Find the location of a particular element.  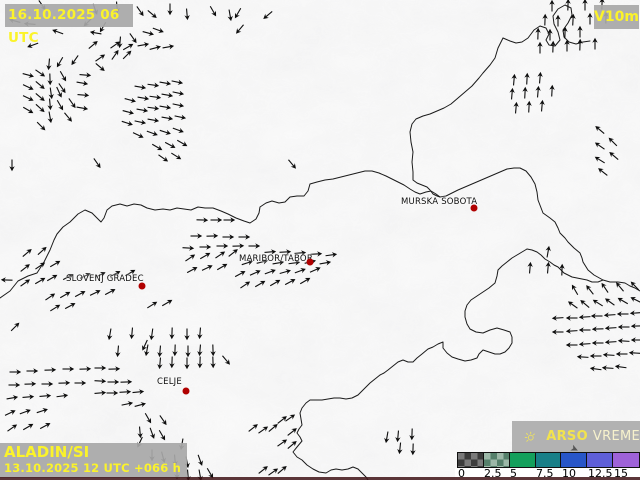

city-label: CELJE is located at coordinates (169, 382).